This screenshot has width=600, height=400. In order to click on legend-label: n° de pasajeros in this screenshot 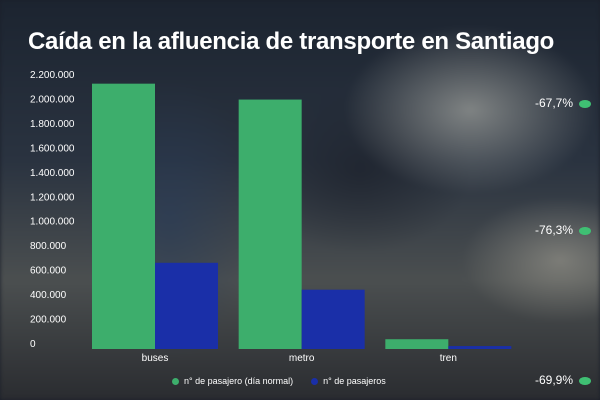, I will do `click(354, 381)`.